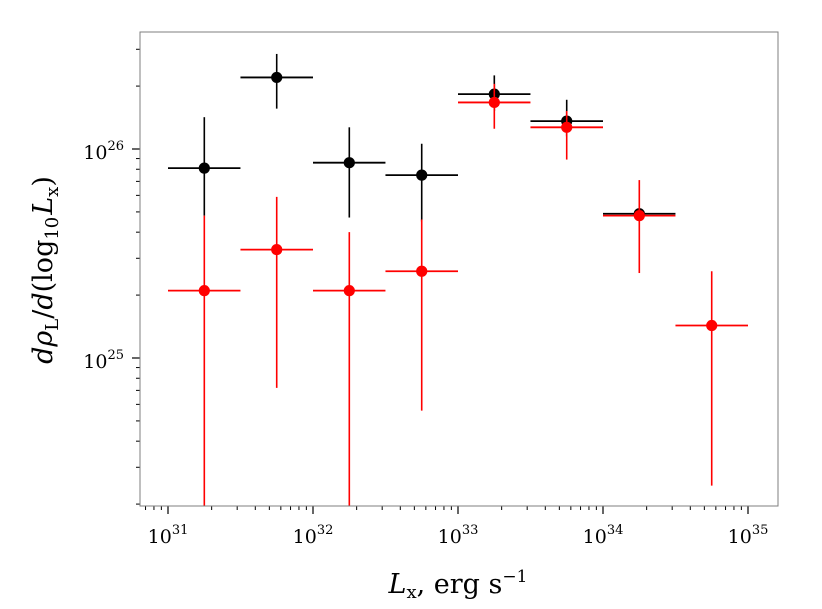 This screenshot has width=822, height=609. I want to click on x-tick-label-1e35: 1035, so click(748, 535).